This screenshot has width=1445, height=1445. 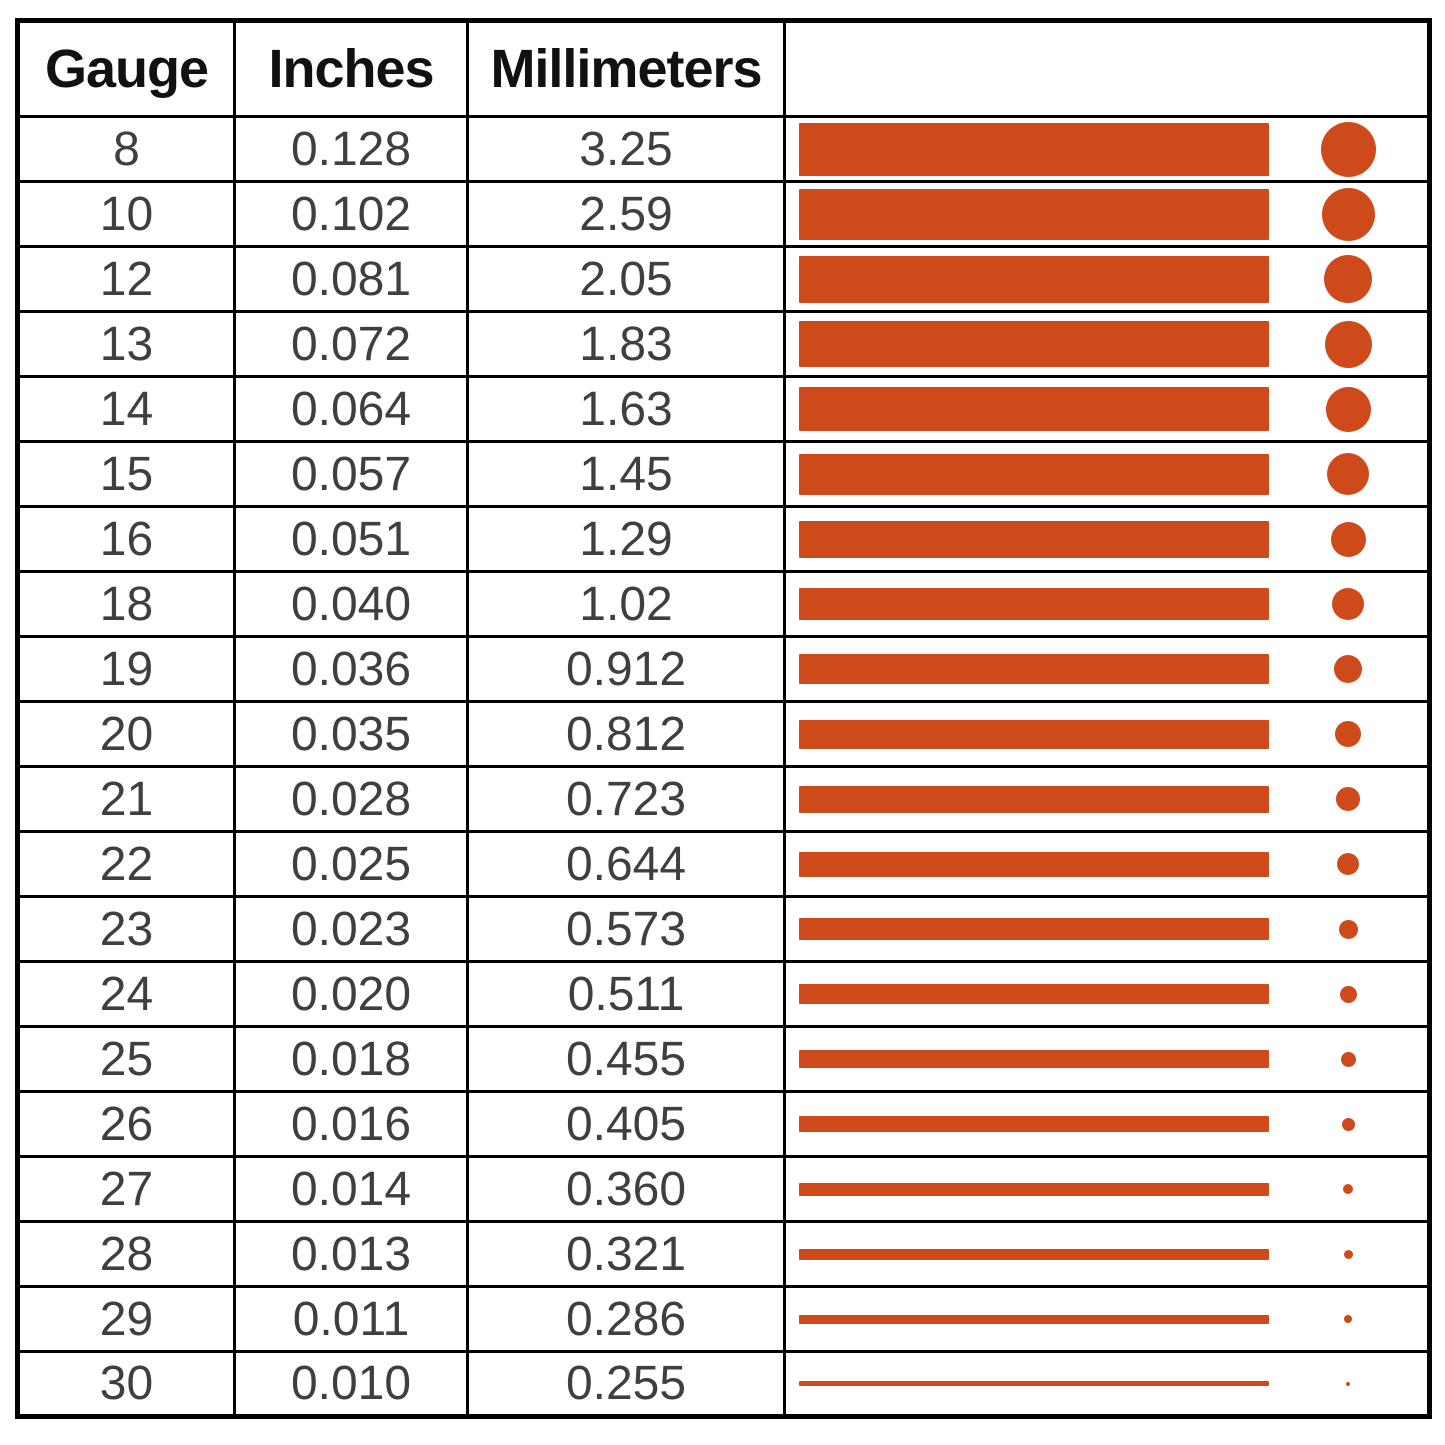 I want to click on millimeters-cell: 0.644, so click(x=626, y=864).